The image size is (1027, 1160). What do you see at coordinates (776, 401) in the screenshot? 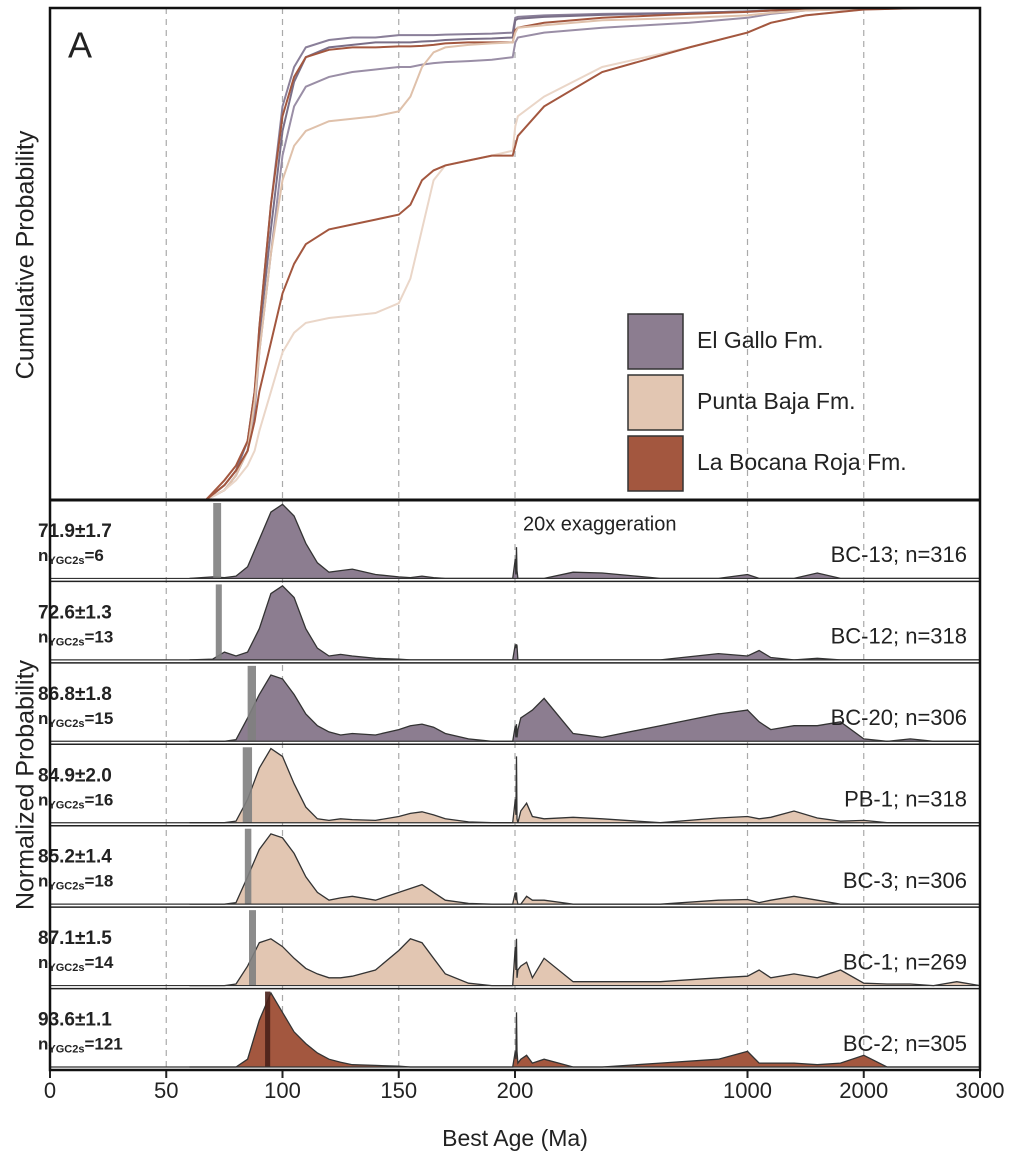
I see `legend-label: Punta Baja Fm.` at bounding box center [776, 401].